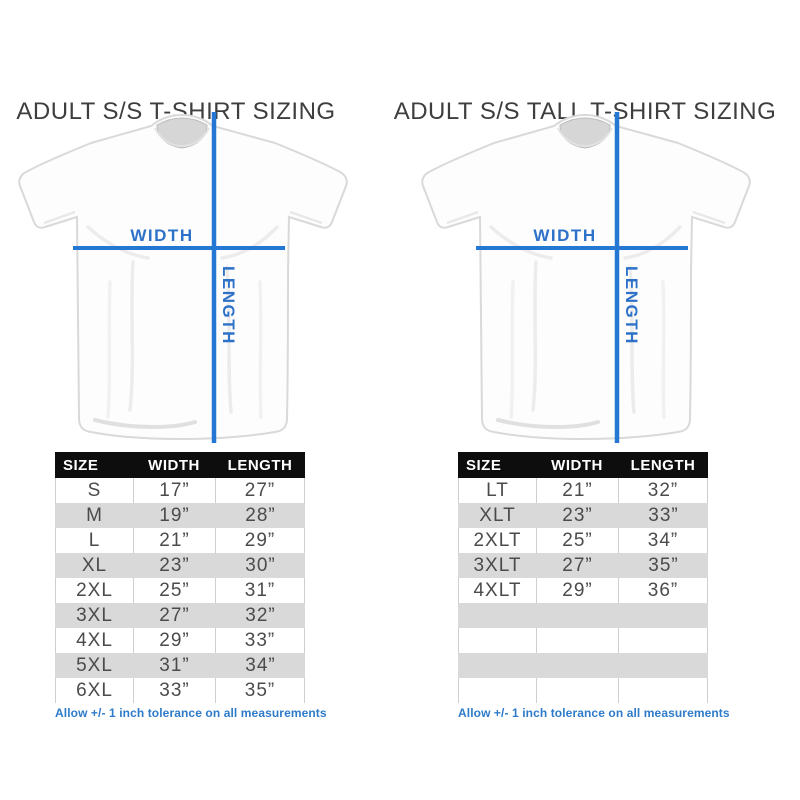  What do you see at coordinates (174, 515) in the screenshot?
I see `cell-width: 19”` at bounding box center [174, 515].